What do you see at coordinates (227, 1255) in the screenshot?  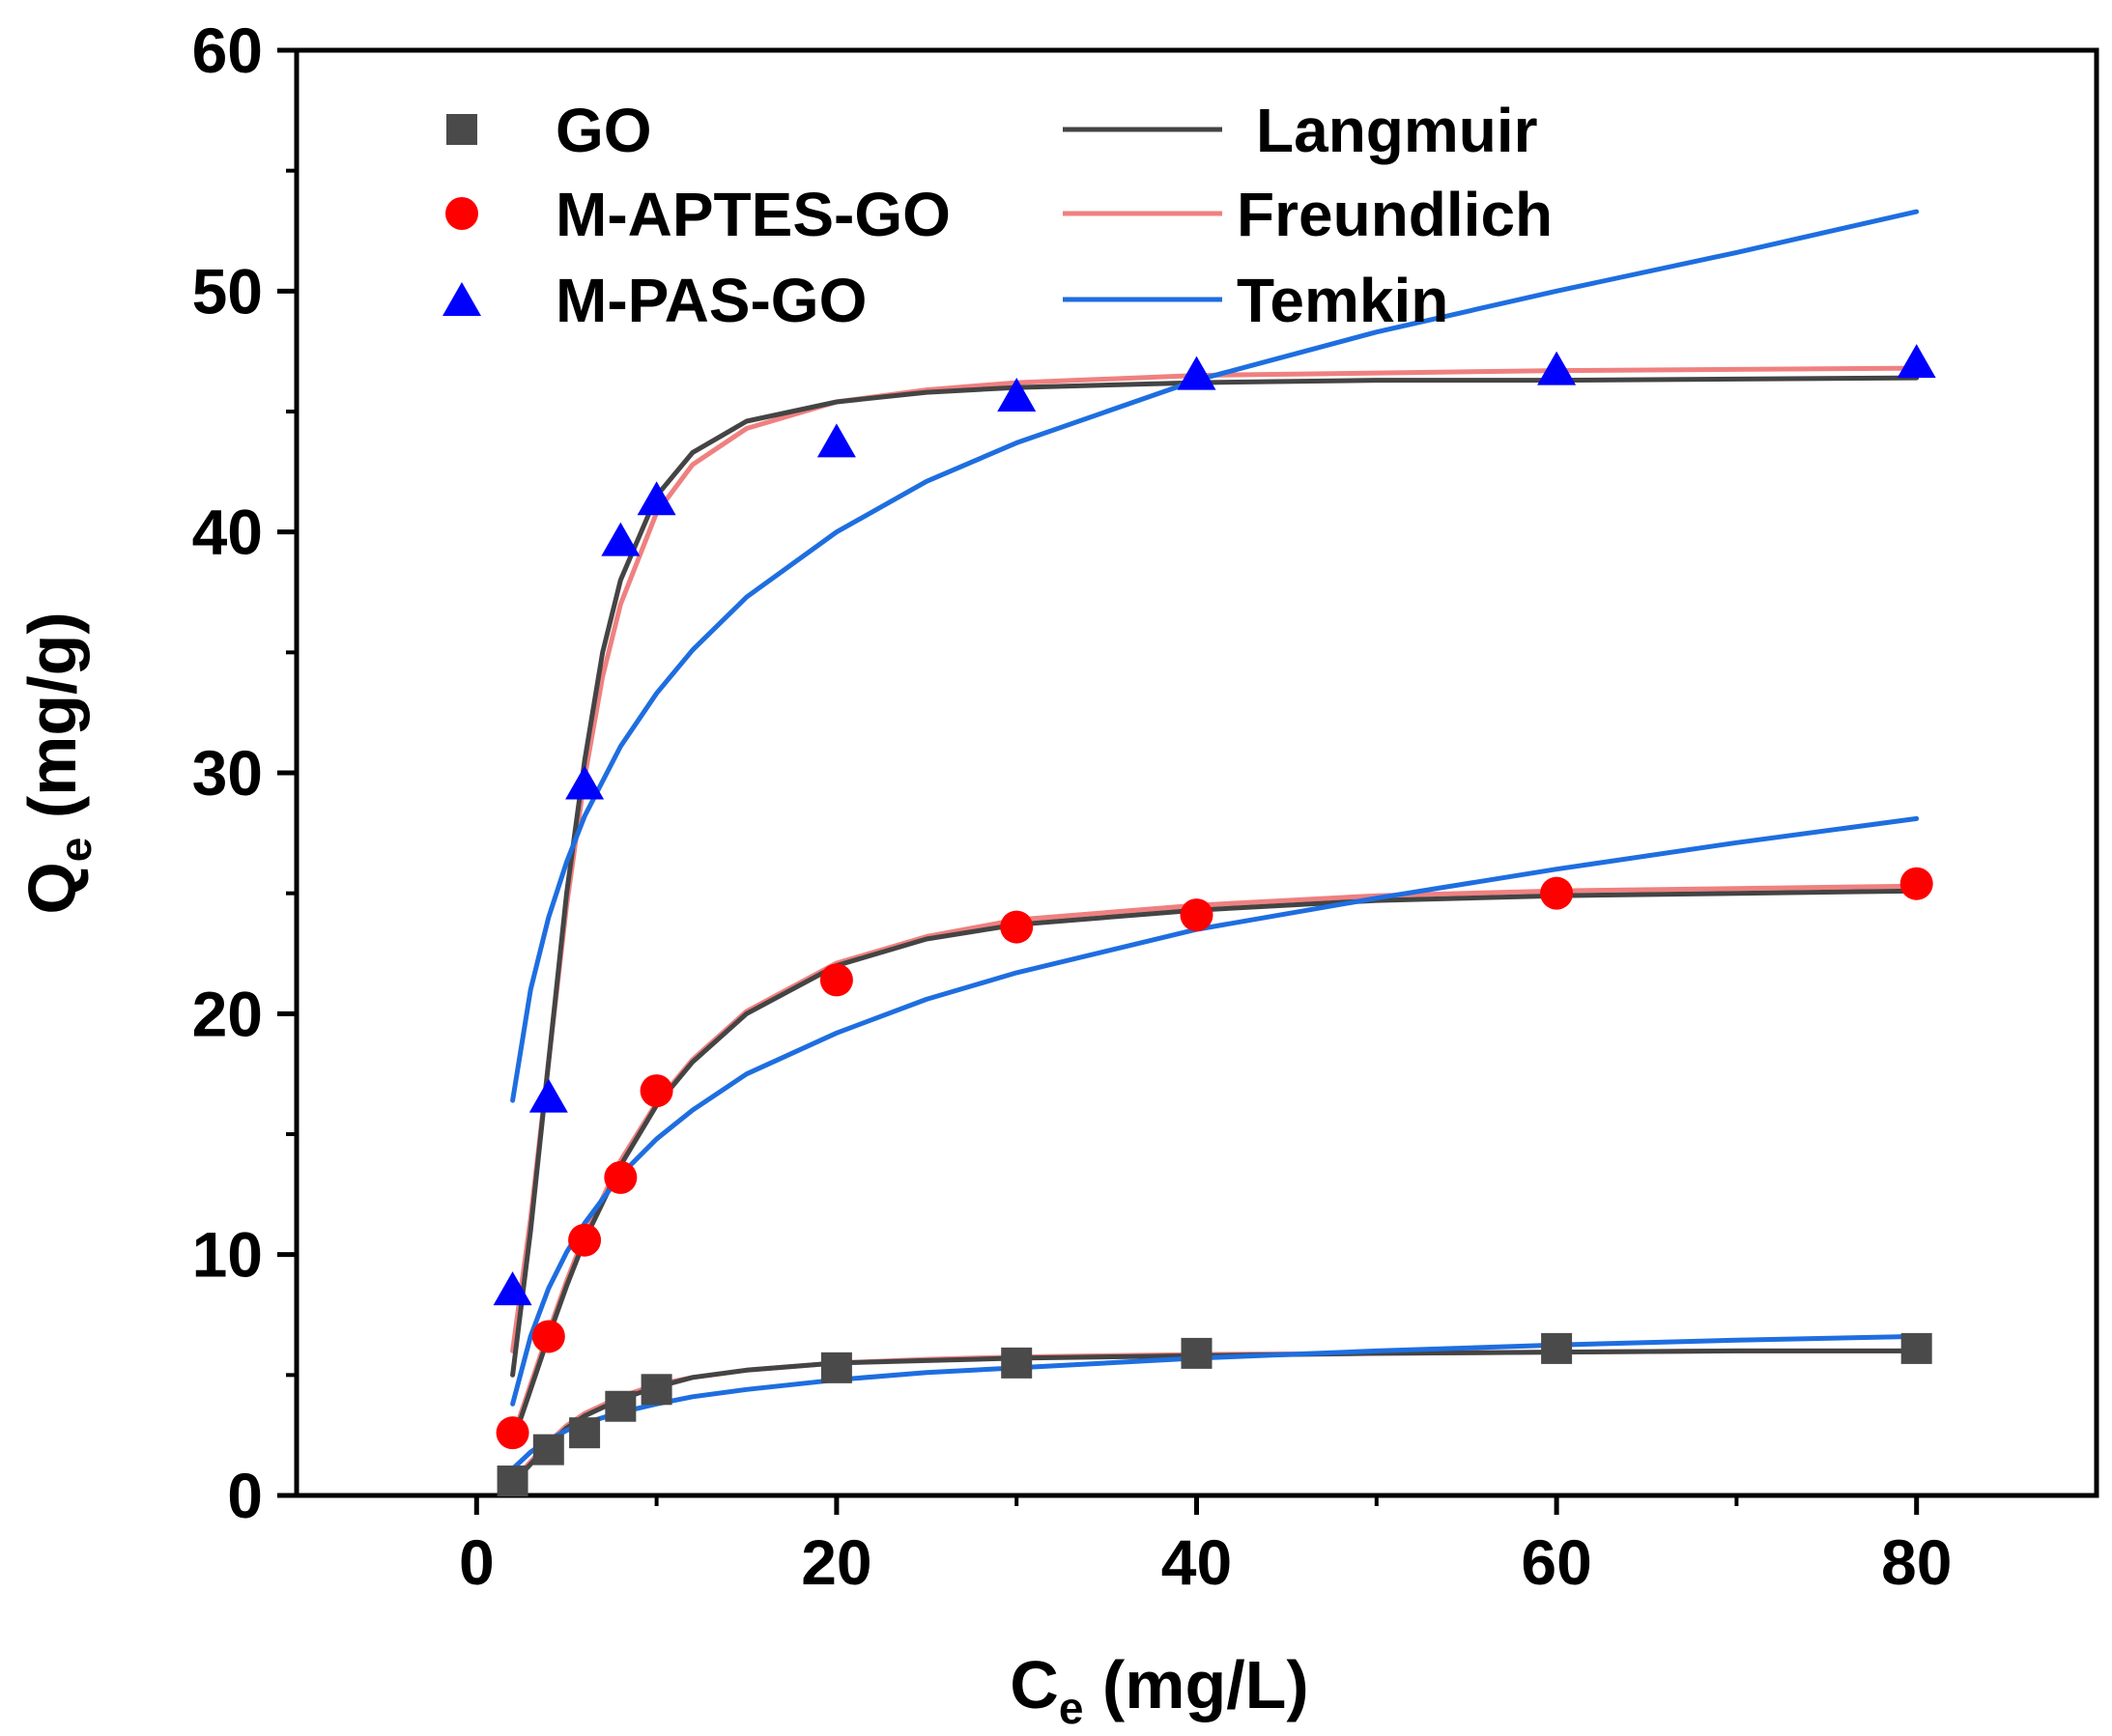 I see `y-tick-label: 10` at bounding box center [227, 1255].